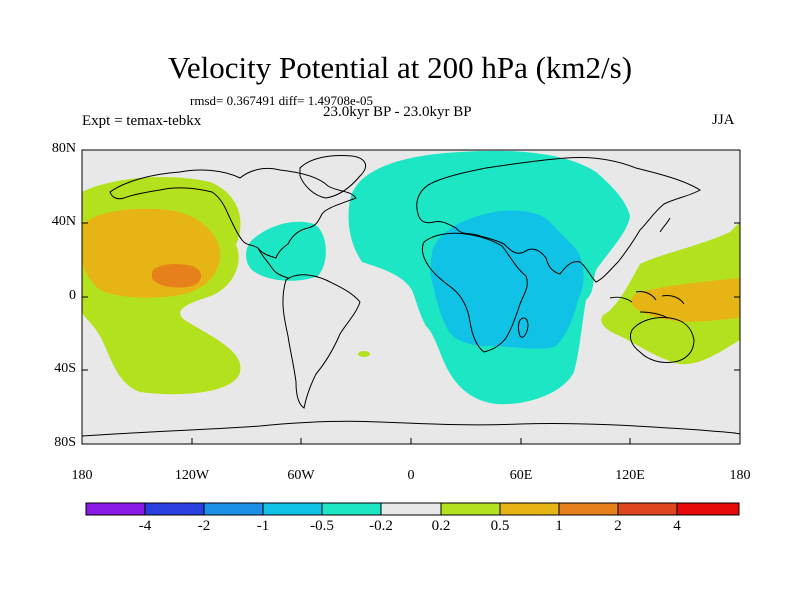 The image size is (800, 600). What do you see at coordinates (333, 177) in the screenshot?
I see `coast-greenland` at bounding box center [333, 177].